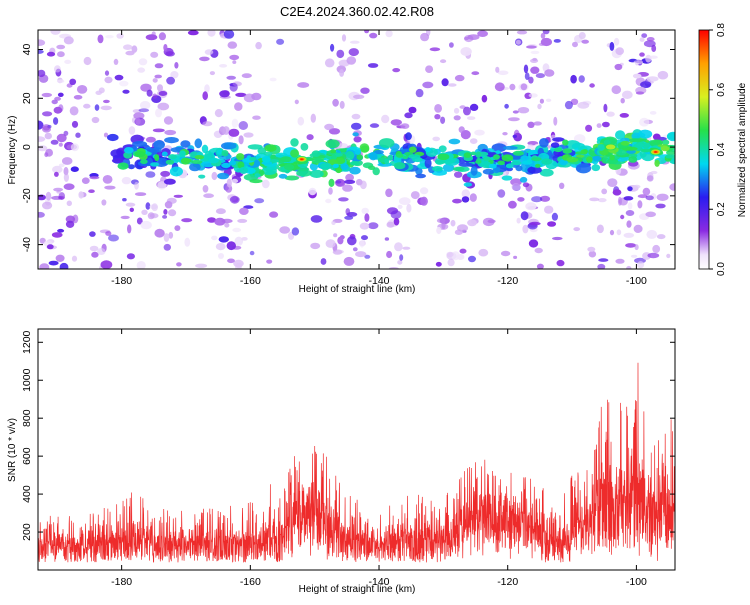 The image size is (750, 605). I want to click on snr-xtick-label: -180, so click(121, 582).